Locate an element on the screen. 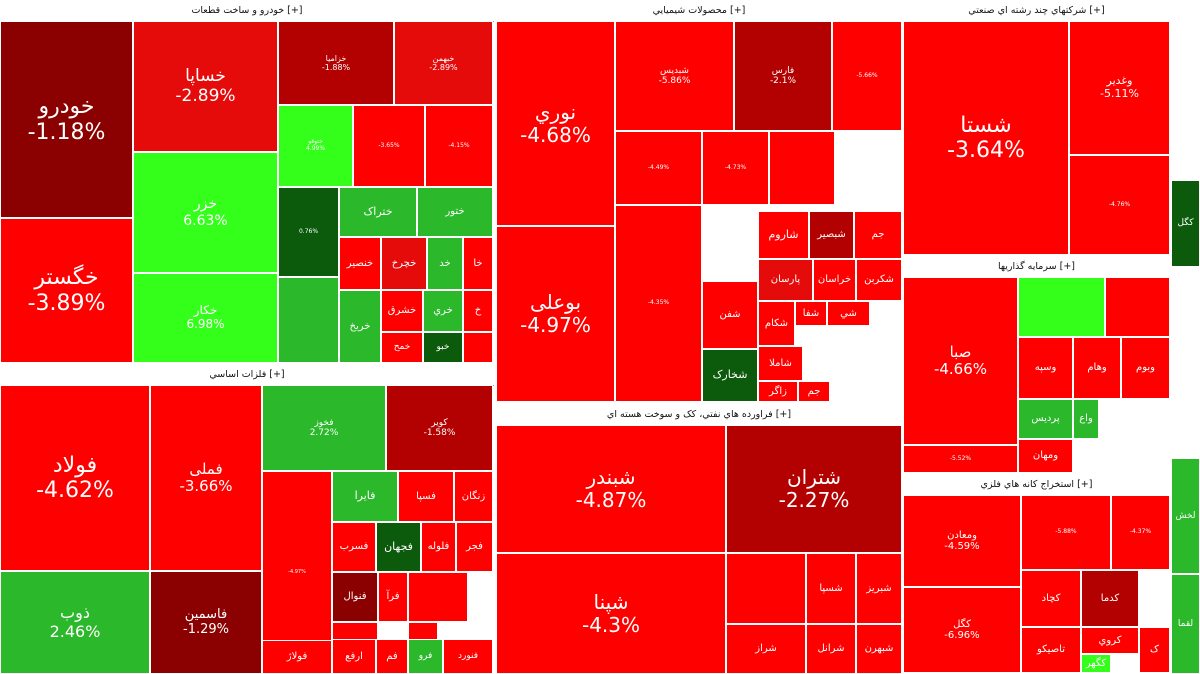 The width and height of the screenshot is (1200, 674). stock-tile: خ is located at coordinates (478, 311).